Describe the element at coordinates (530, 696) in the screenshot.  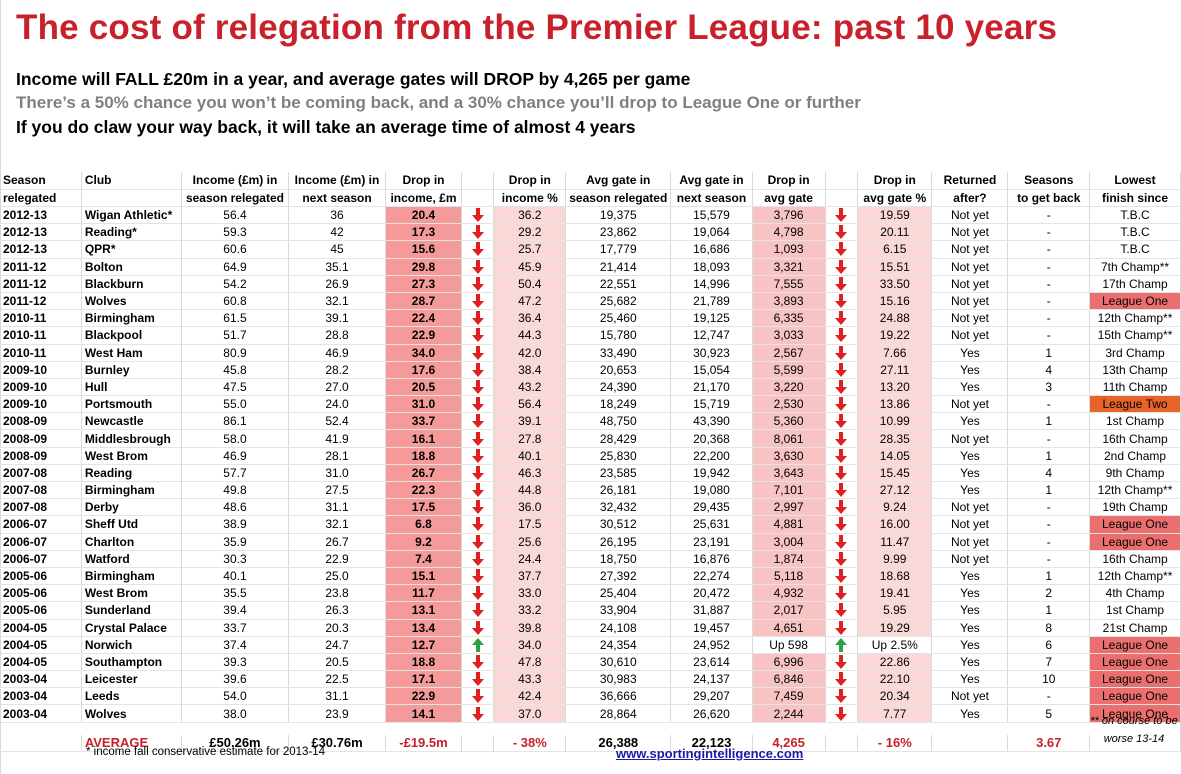
I see `cell-drop-income-pct: 42.4` at that location.